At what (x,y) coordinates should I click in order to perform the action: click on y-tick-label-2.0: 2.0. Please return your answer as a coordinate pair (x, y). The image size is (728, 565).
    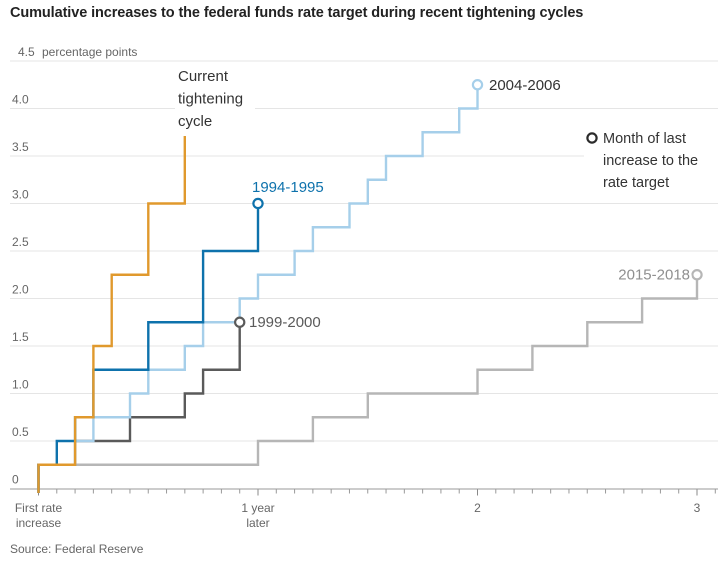
    Looking at the image, I should click on (20, 290).